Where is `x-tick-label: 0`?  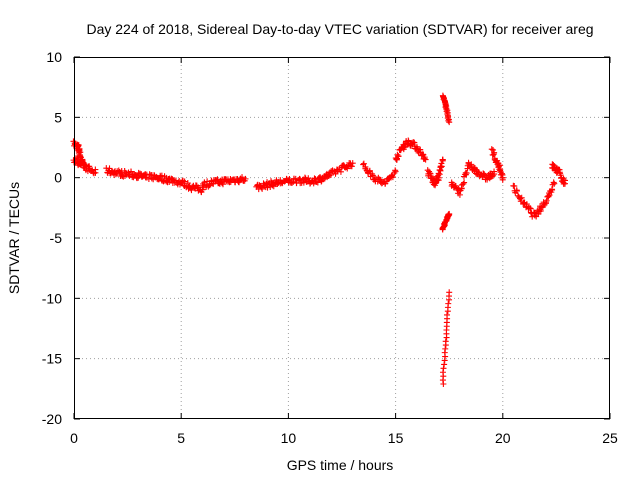
x-tick-label: 0 is located at coordinates (74, 438).